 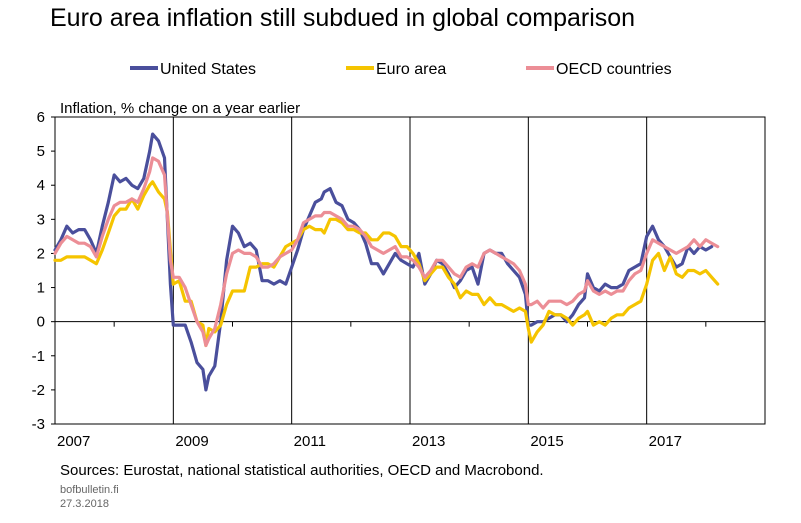 I want to click on legend-swatch-united-states, so click(x=144, y=67).